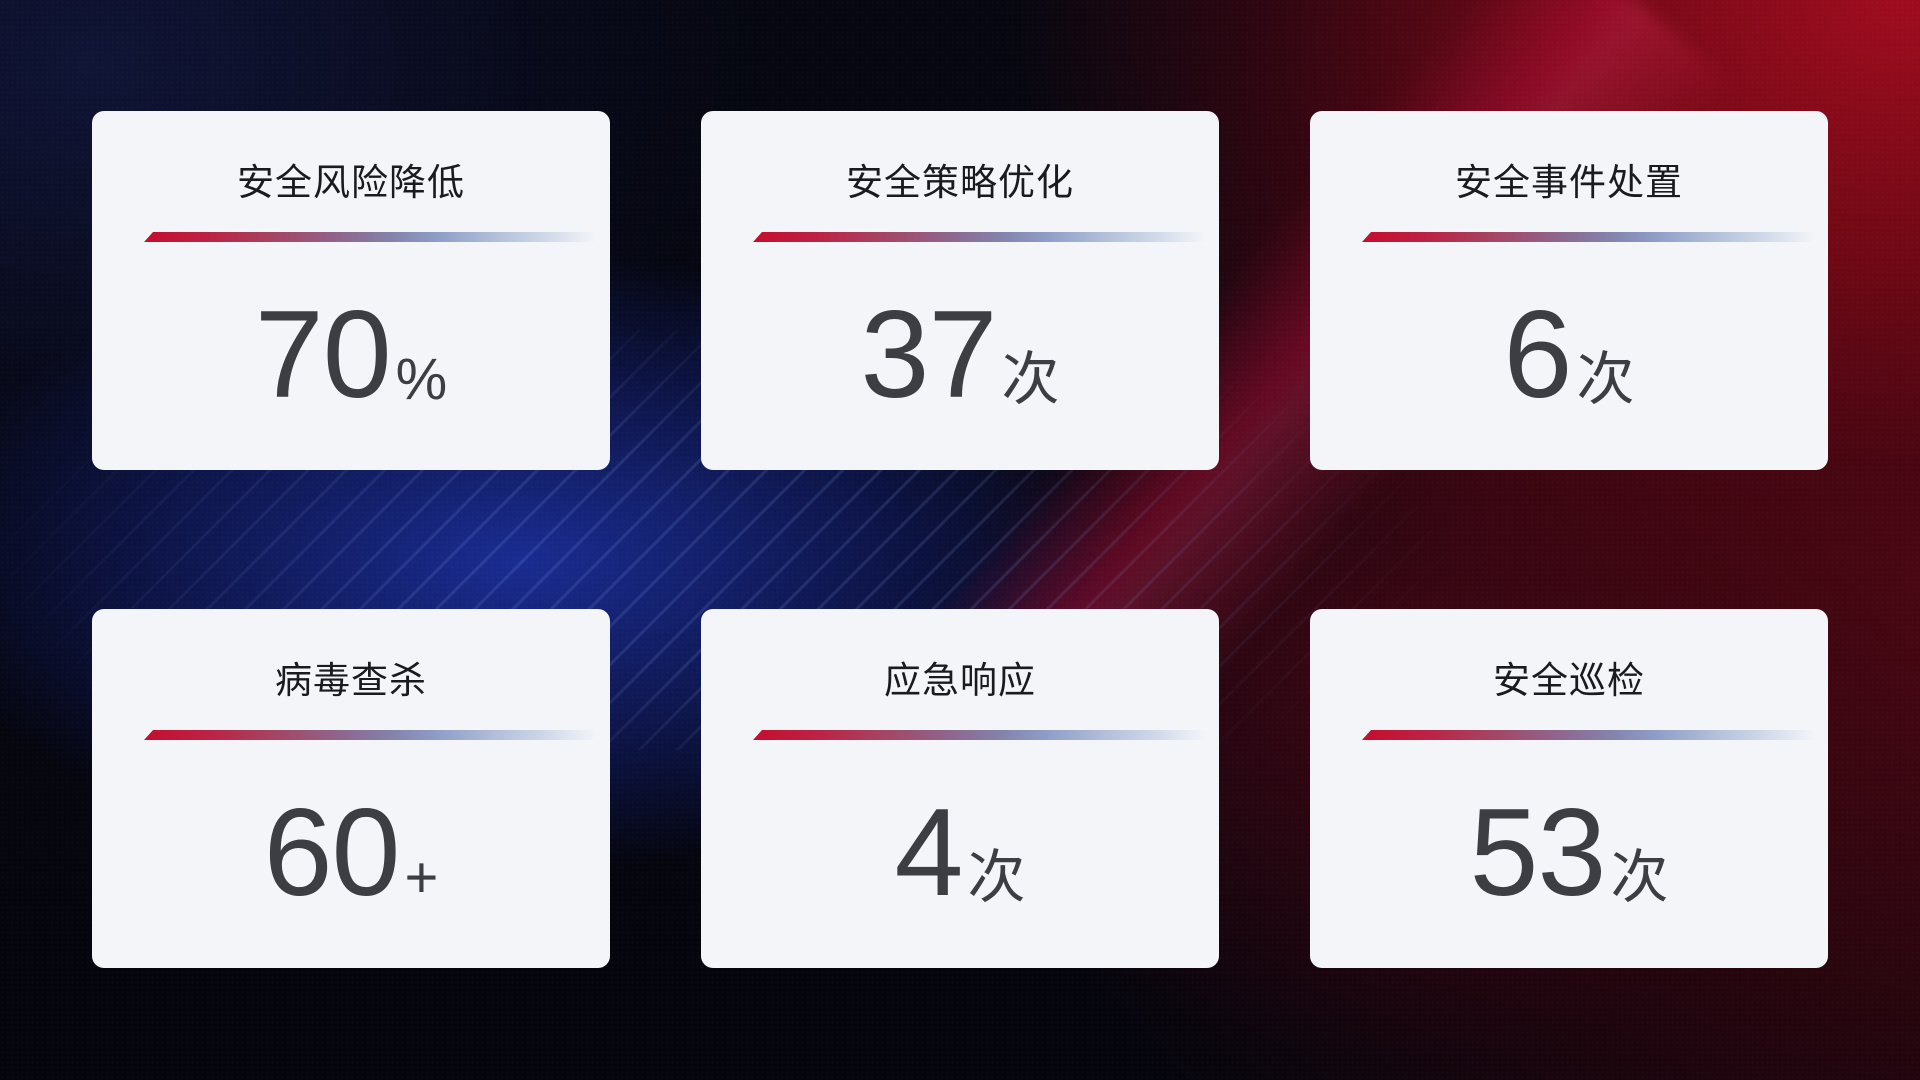 The height and width of the screenshot is (1080, 1920). What do you see at coordinates (1538, 853) in the screenshot?
I see `stat-value: 53` at bounding box center [1538, 853].